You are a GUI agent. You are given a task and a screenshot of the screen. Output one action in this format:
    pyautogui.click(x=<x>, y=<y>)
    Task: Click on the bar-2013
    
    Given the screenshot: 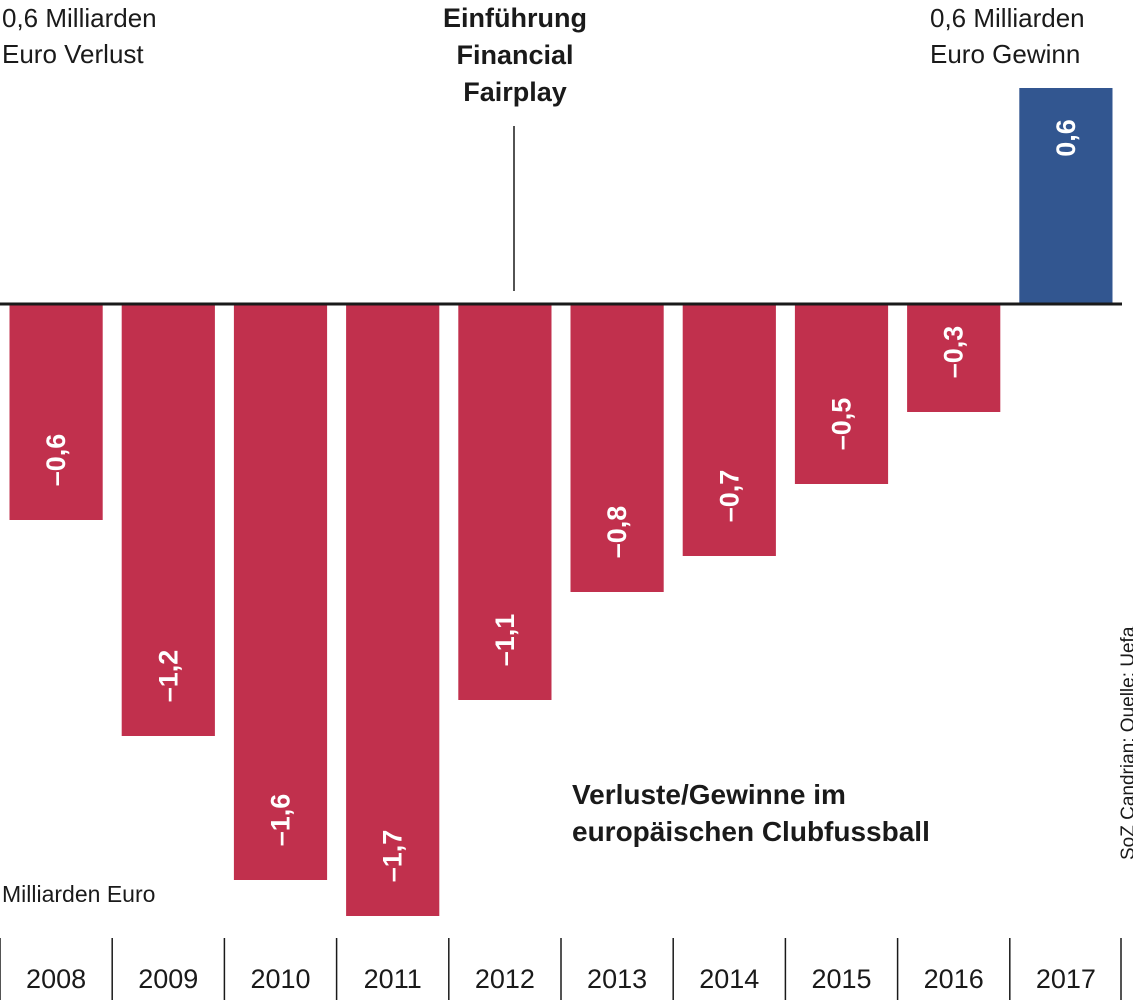 What is the action you would take?
    pyautogui.click(x=617, y=448)
    